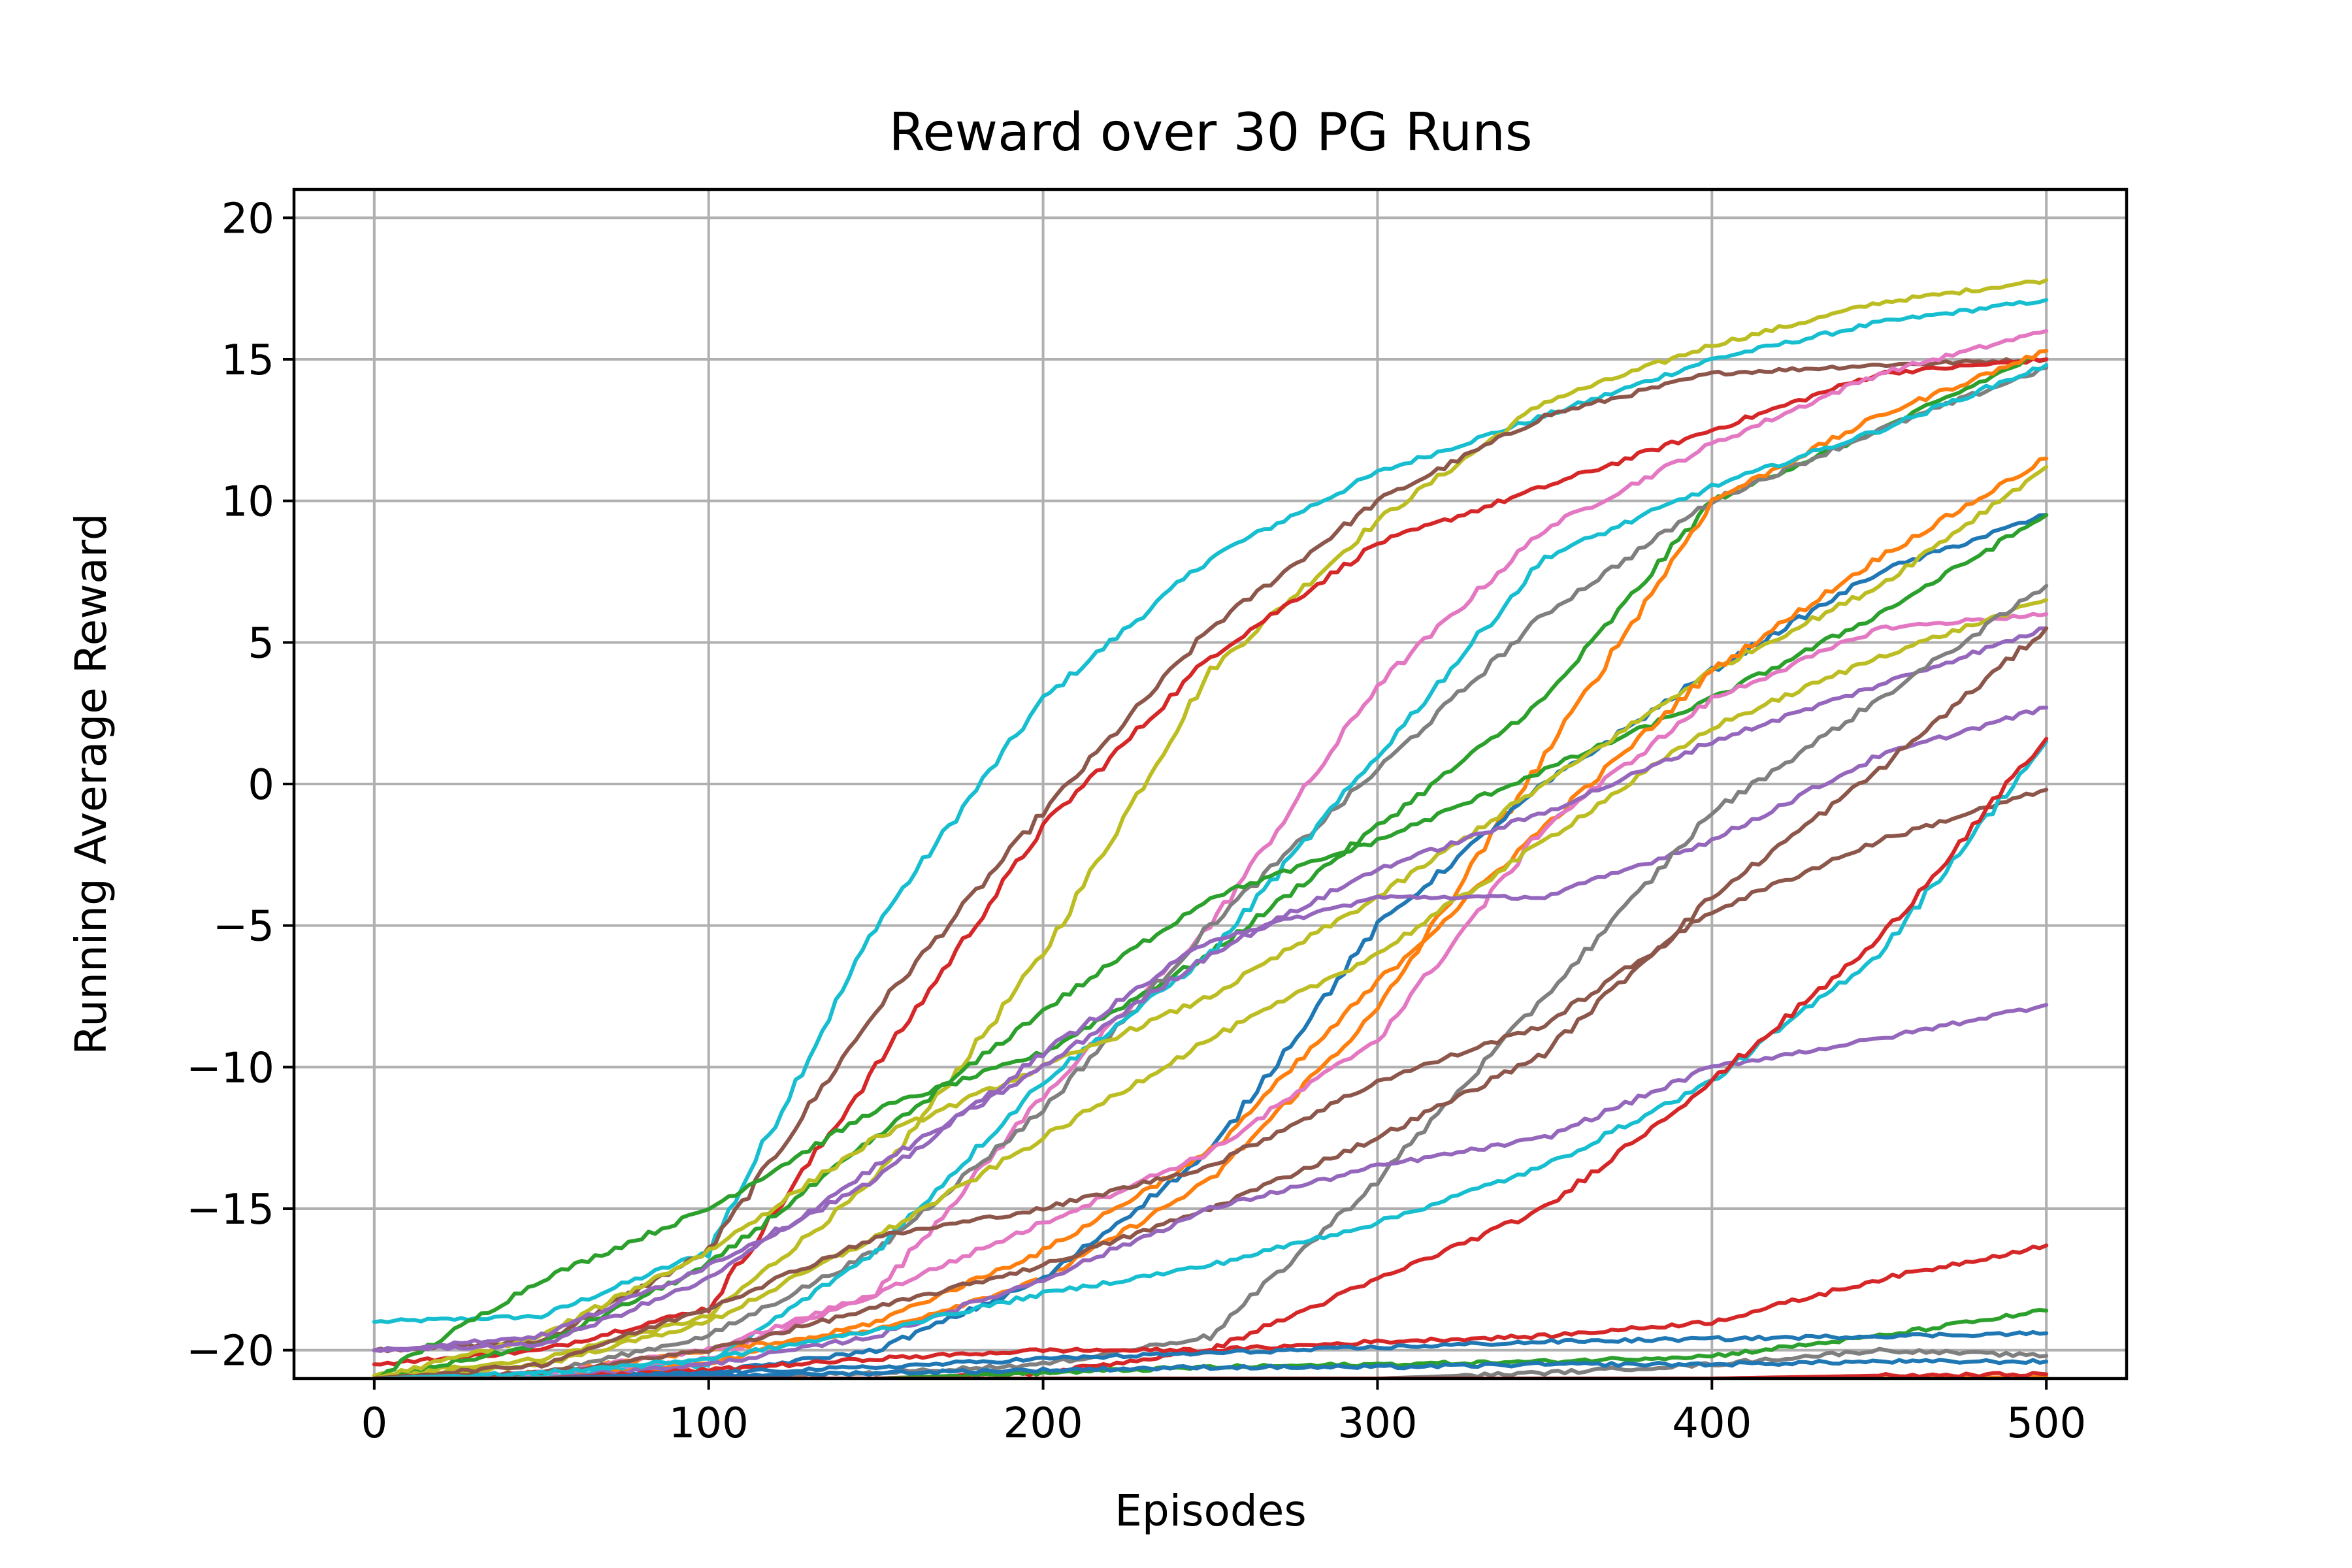 The image size is (2352, 1568). Describe the element at coordinates (247, 360) in the screenshot. I see `y-tick-label: 15` at that location.